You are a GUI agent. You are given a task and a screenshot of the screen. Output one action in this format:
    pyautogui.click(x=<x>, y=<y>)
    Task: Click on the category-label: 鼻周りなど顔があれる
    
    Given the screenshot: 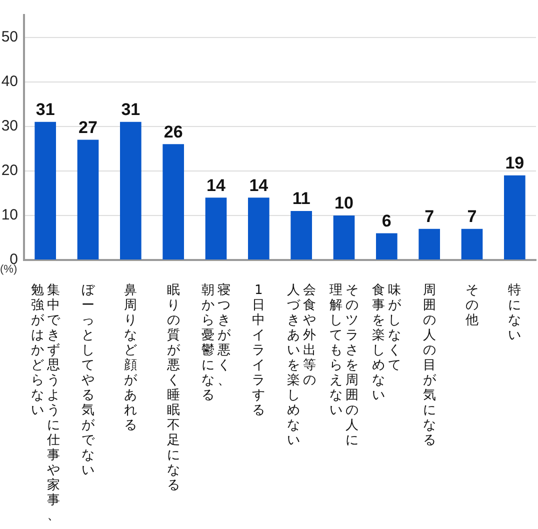 What is the action you would take?
    pyautogui.click(x=131, y=358)
    